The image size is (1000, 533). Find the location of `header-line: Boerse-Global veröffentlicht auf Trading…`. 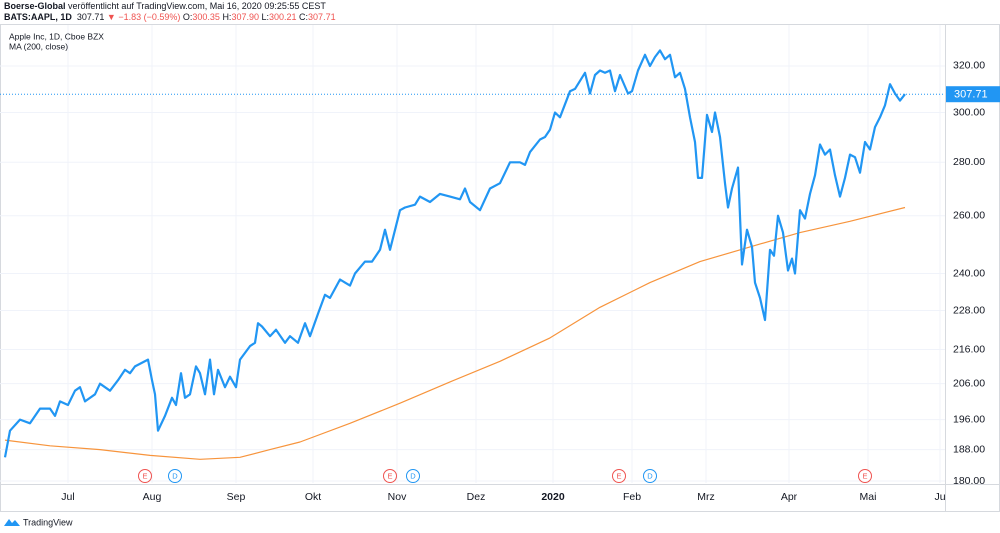

header-line: Boerse-Global veröffentlicht auf Trading… is located at coordinates (170, 6).